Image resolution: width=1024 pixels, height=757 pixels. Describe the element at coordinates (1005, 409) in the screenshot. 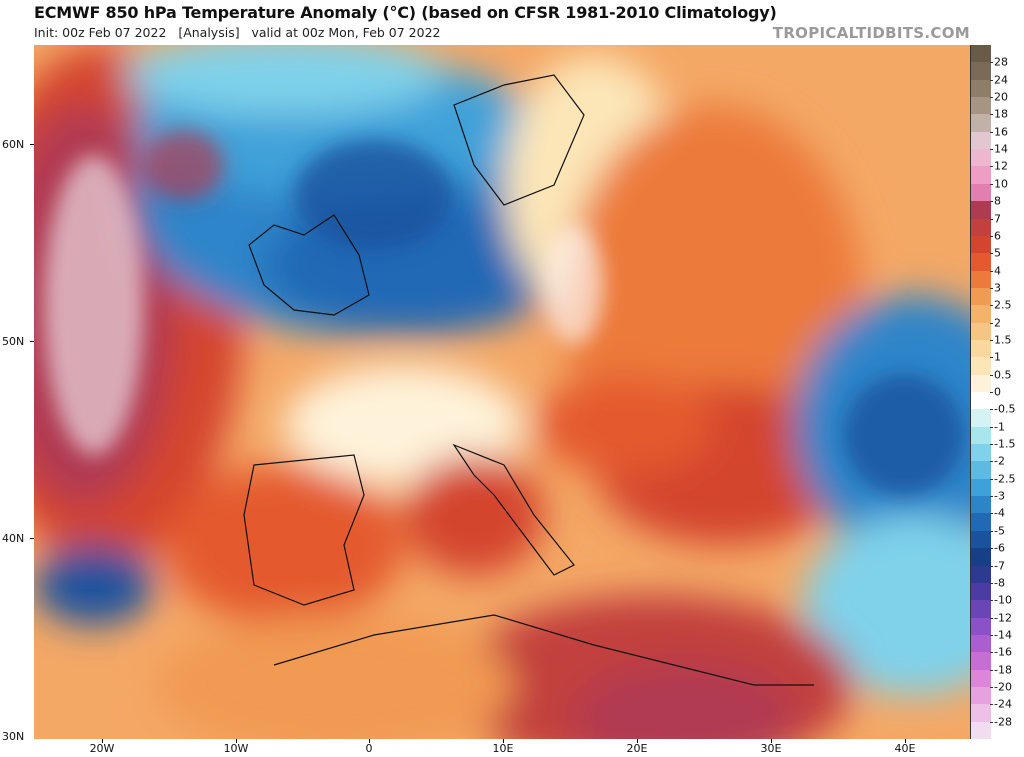

I see `colorbar-label: -0.5` at that location.